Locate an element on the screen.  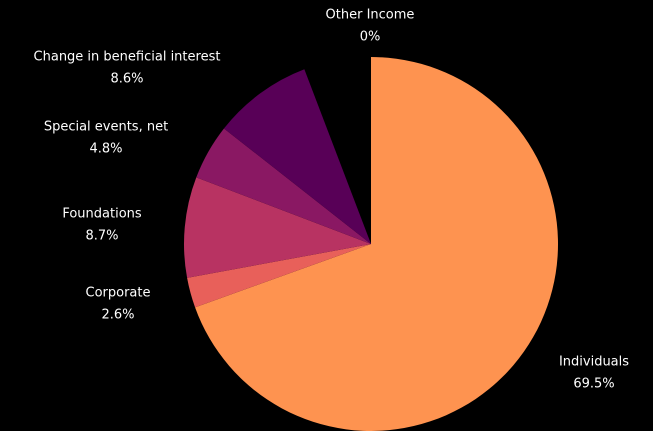
slice-label: Individuals is located at coordinates (594, 362).